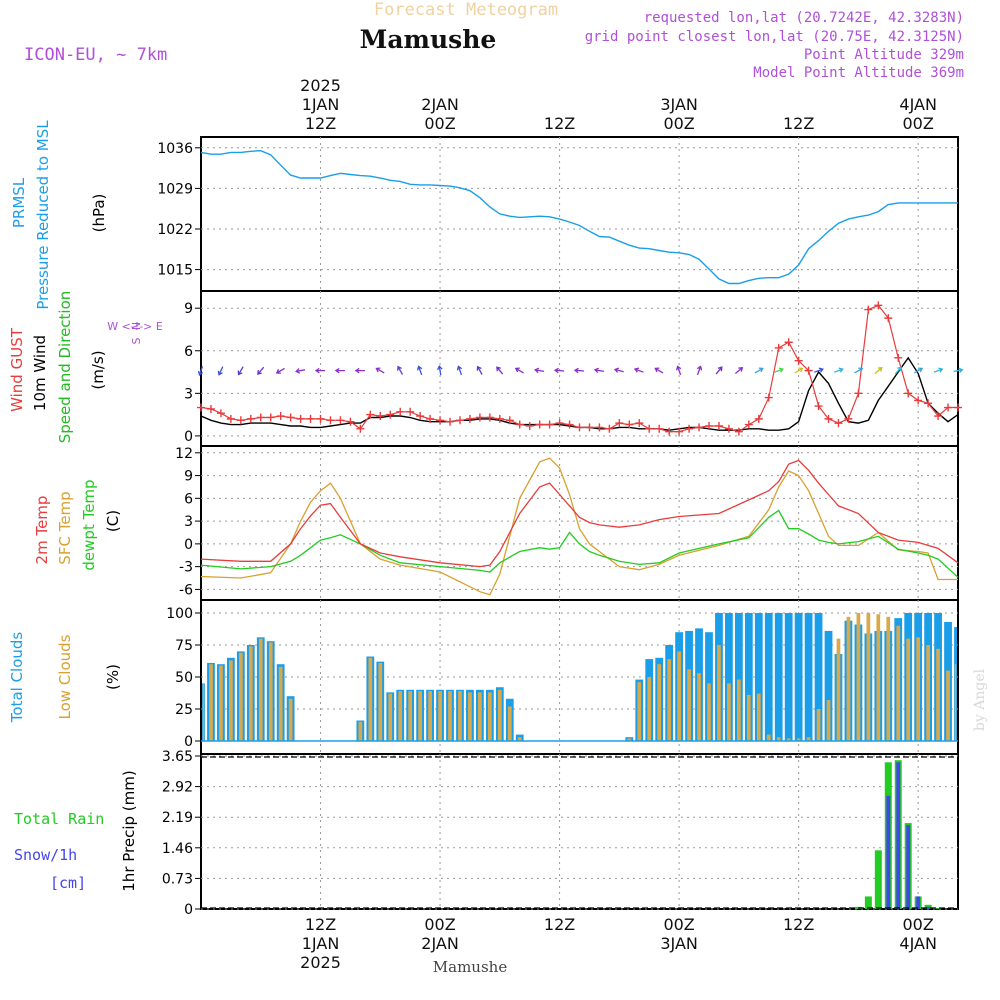 Image resolution: width=1000 pixels, height=1000 pixels. Describe the element at coordinates (184, 454) in the screenshot. I see `y-tick-label: 12` at that location.